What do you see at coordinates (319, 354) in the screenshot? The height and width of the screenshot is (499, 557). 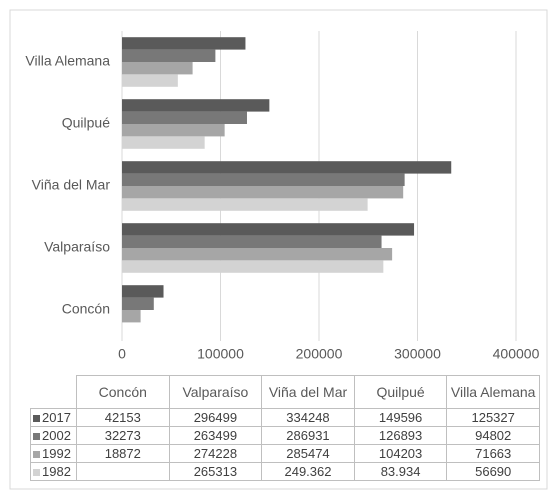 I see `x-tick-label: 200000` at bounding box center [319, 354].